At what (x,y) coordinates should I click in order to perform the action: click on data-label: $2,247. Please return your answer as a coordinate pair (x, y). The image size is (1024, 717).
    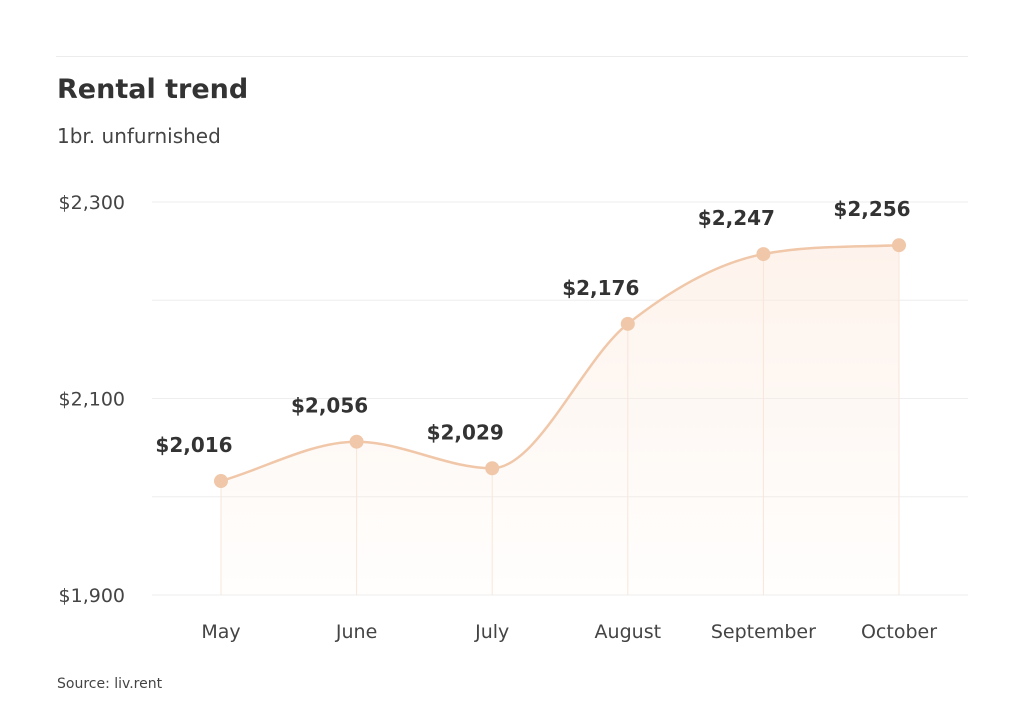
    Looking at the image, I should click on (736, 218).